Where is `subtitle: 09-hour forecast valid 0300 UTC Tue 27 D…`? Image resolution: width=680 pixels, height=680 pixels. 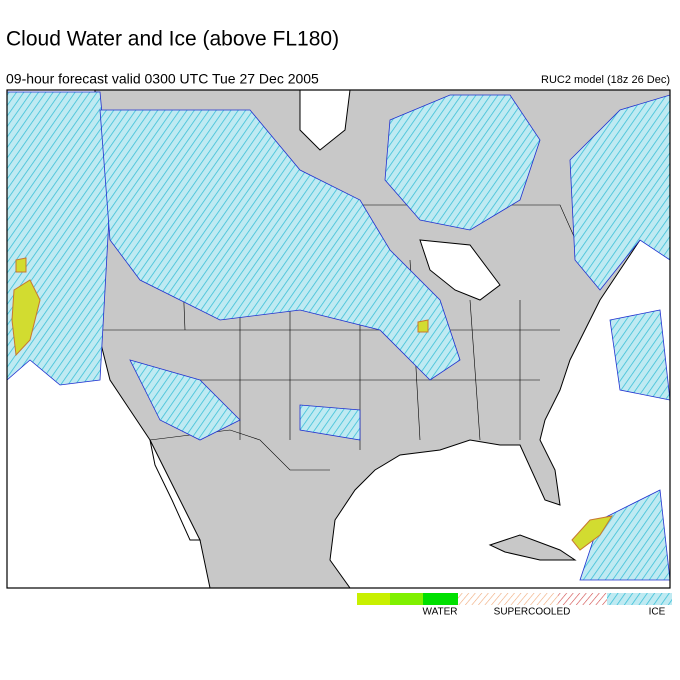 subtitle: 09-hour forecast valid 0300 UTC Tue 27 D… is located at coordinates (162, 79).